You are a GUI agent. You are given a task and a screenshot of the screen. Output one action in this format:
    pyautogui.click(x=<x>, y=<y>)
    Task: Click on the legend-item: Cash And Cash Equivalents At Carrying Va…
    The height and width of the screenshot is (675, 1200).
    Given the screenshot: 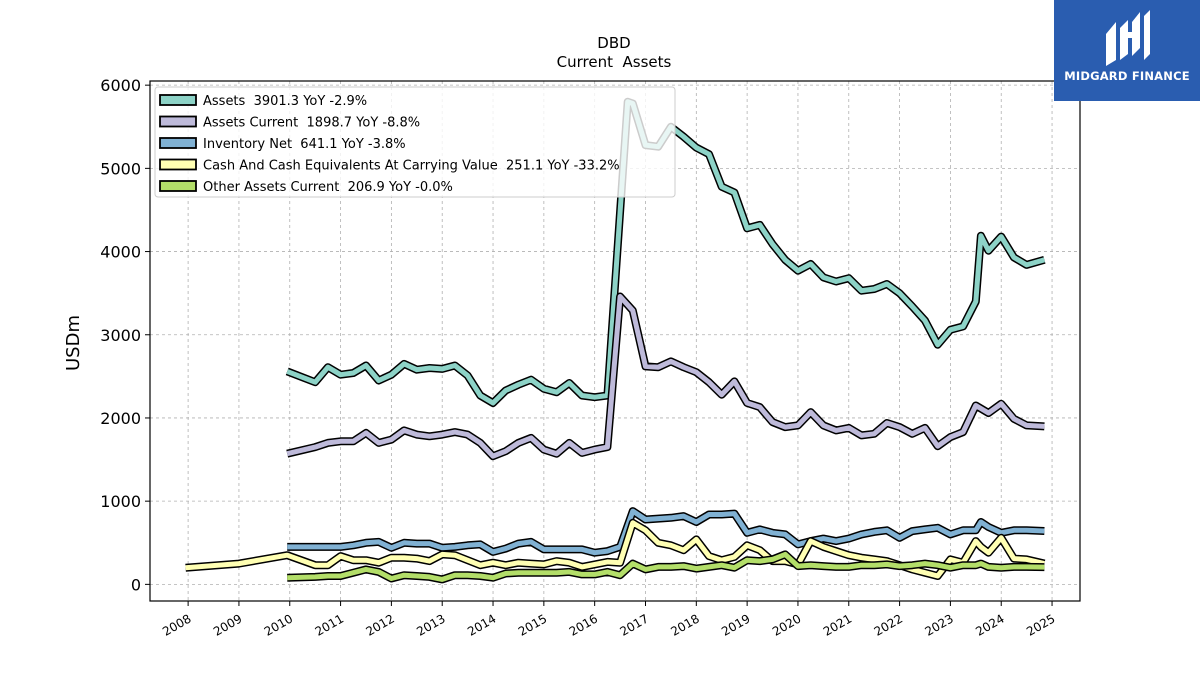 What is the action you would take?
    pyautogui.click(x=389, y=166)
    